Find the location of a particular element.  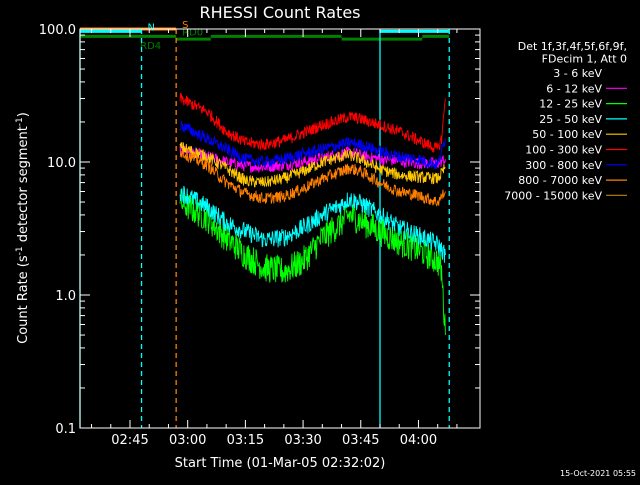

chart-title: RHESSI Count Rates is located at coordinates (280, 12).